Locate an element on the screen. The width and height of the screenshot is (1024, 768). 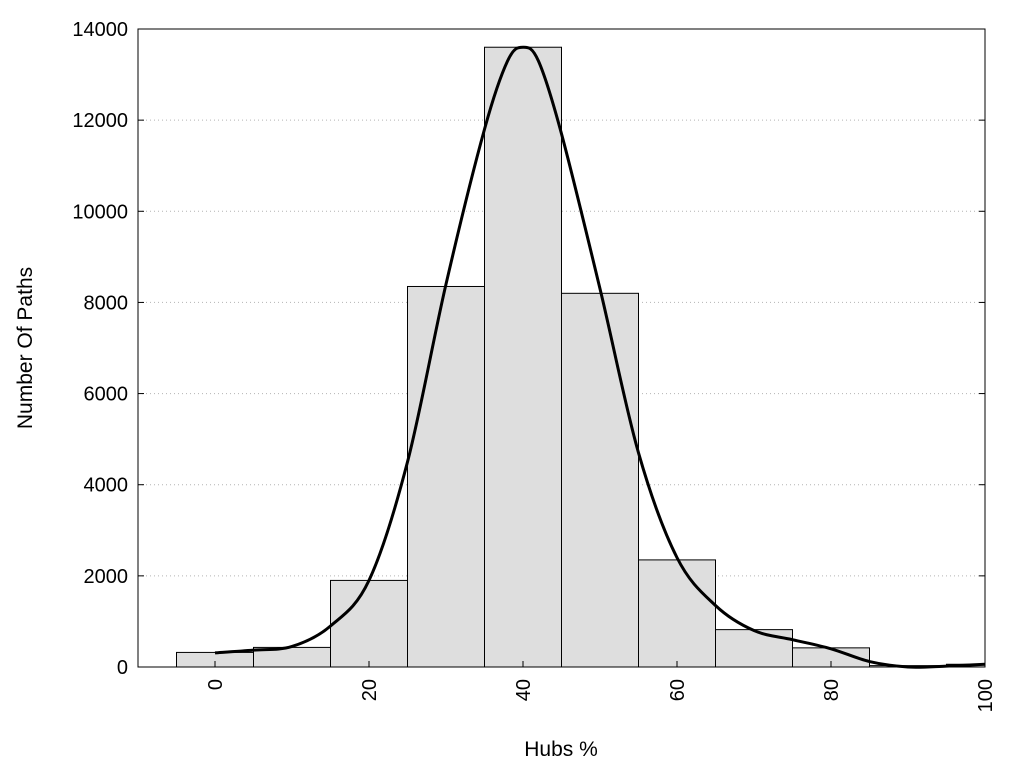
x-axis-label: Hubs % is located at coordinates (561, 749).